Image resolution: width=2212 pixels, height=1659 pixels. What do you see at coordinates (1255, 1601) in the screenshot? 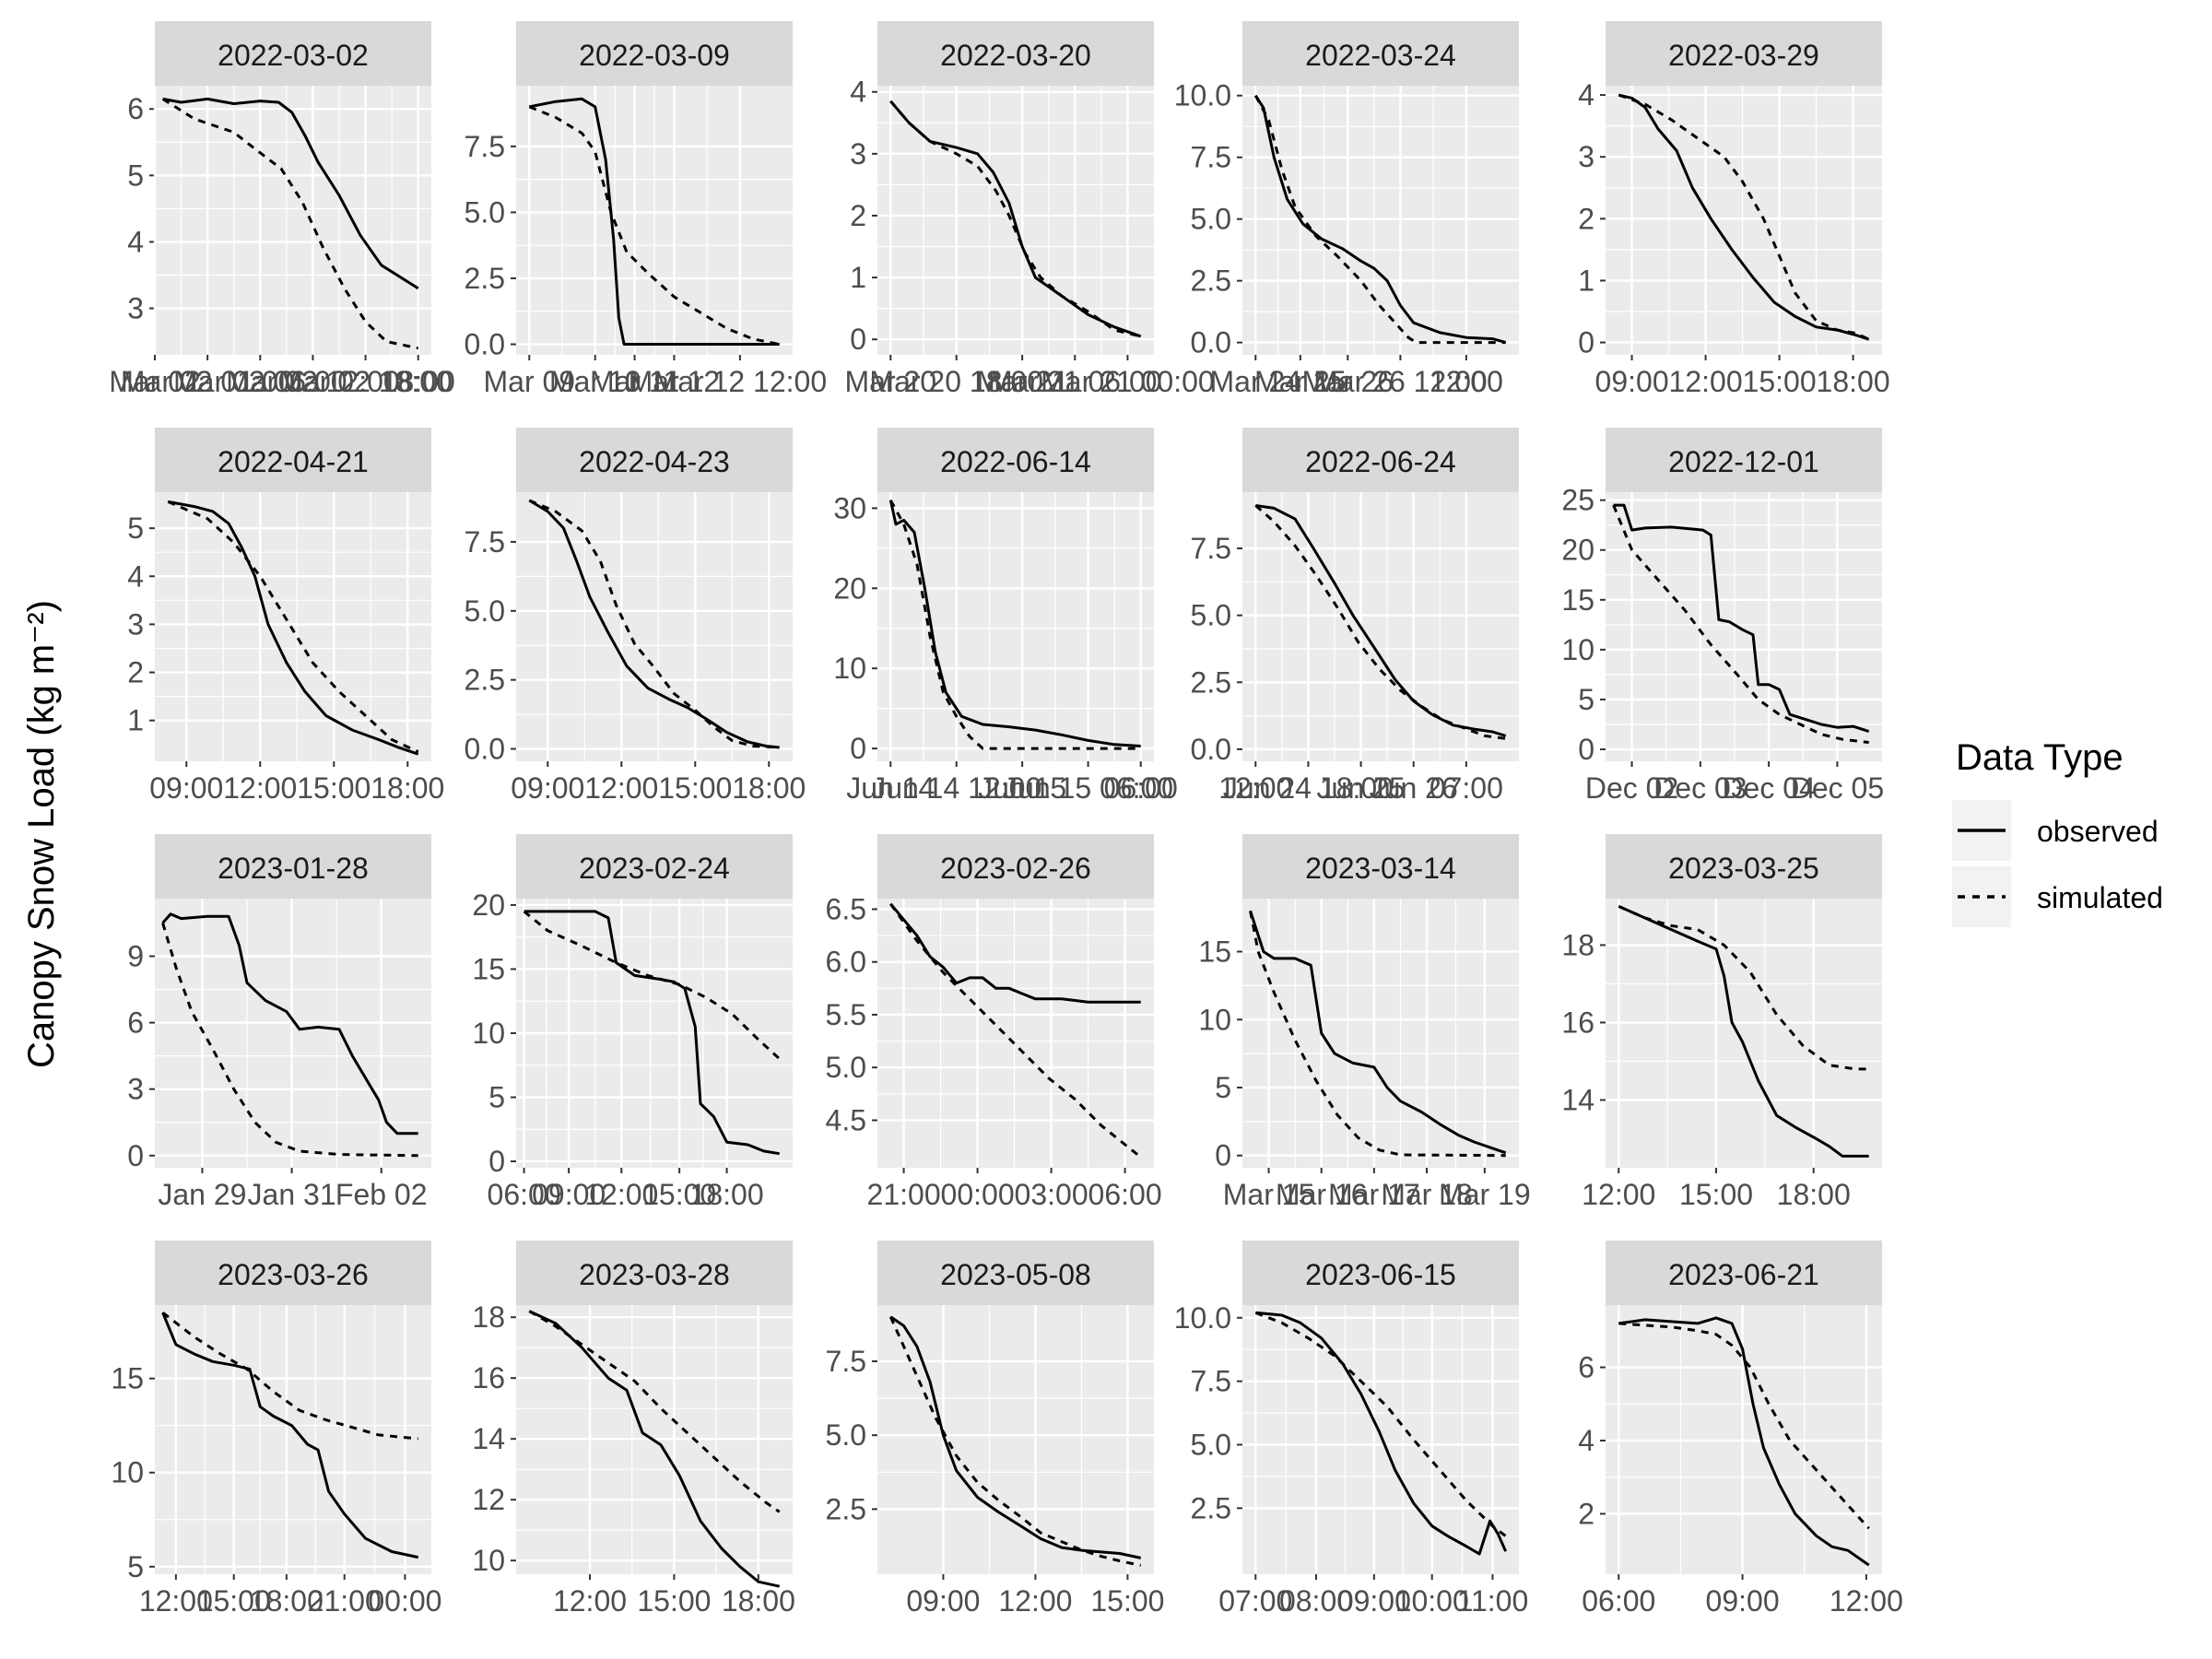
I see `x-tick-label: 07:00` at bounding box center [1255, 1601].